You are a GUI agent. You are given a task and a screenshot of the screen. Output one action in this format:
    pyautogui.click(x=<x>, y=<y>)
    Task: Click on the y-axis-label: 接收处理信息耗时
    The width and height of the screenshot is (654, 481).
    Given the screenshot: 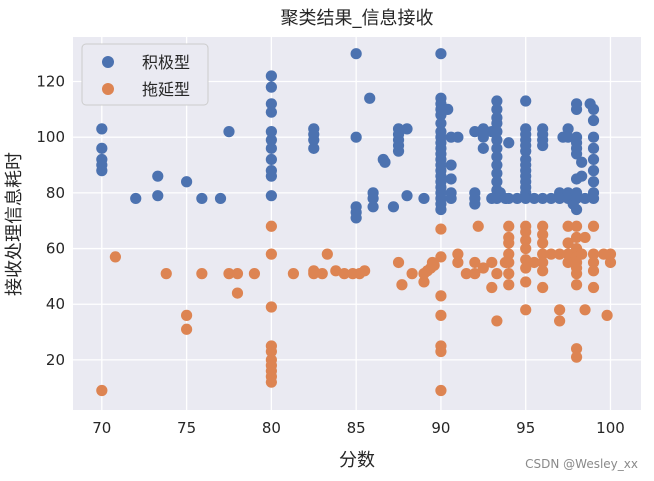 What is the action you would take?
    pyautogui.click(x=14, y=224)
    